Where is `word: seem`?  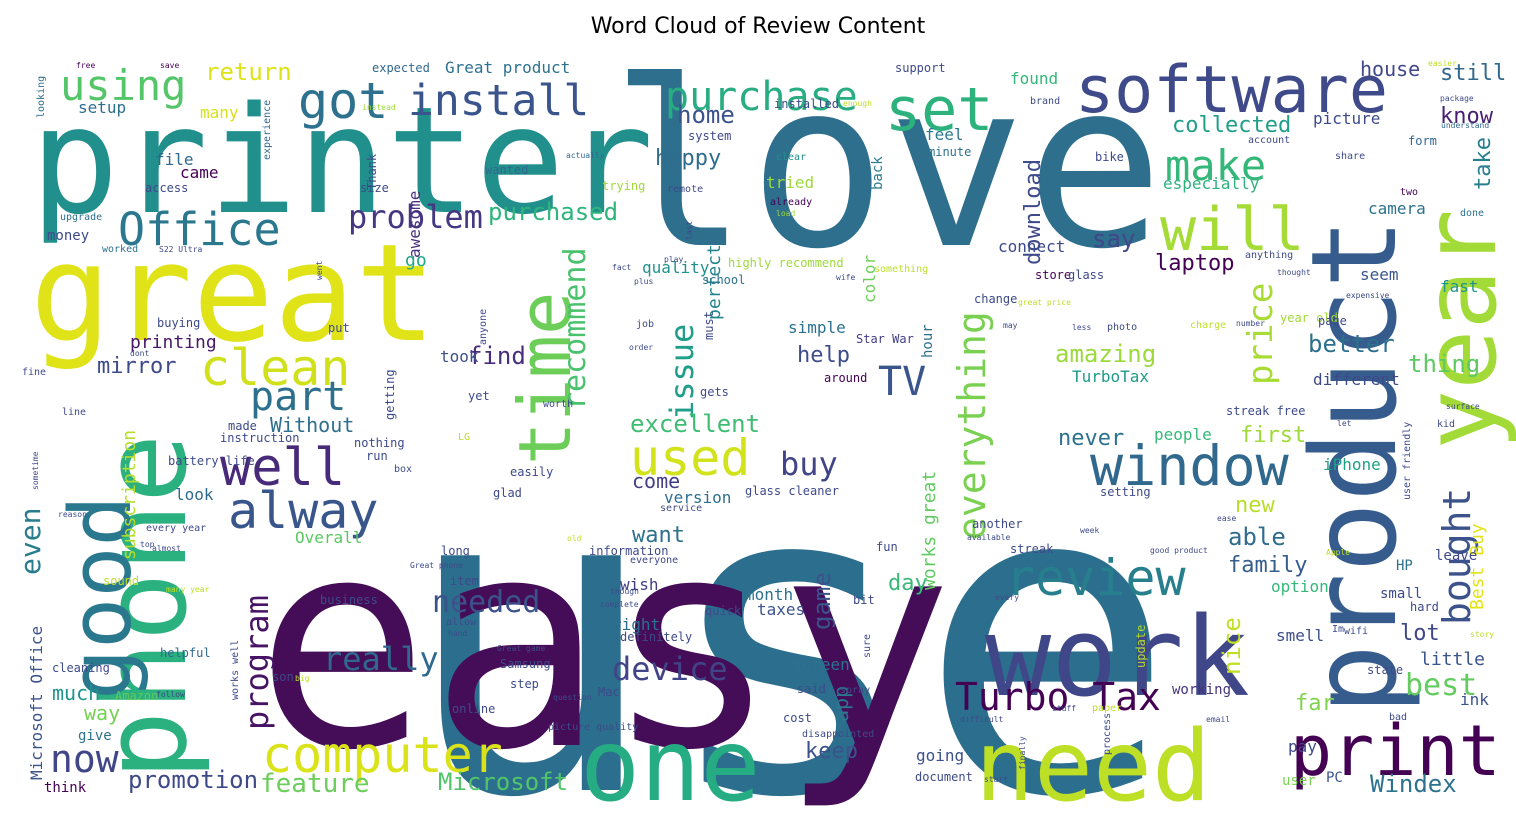 word: seem is located at coordinates (1379, 274).